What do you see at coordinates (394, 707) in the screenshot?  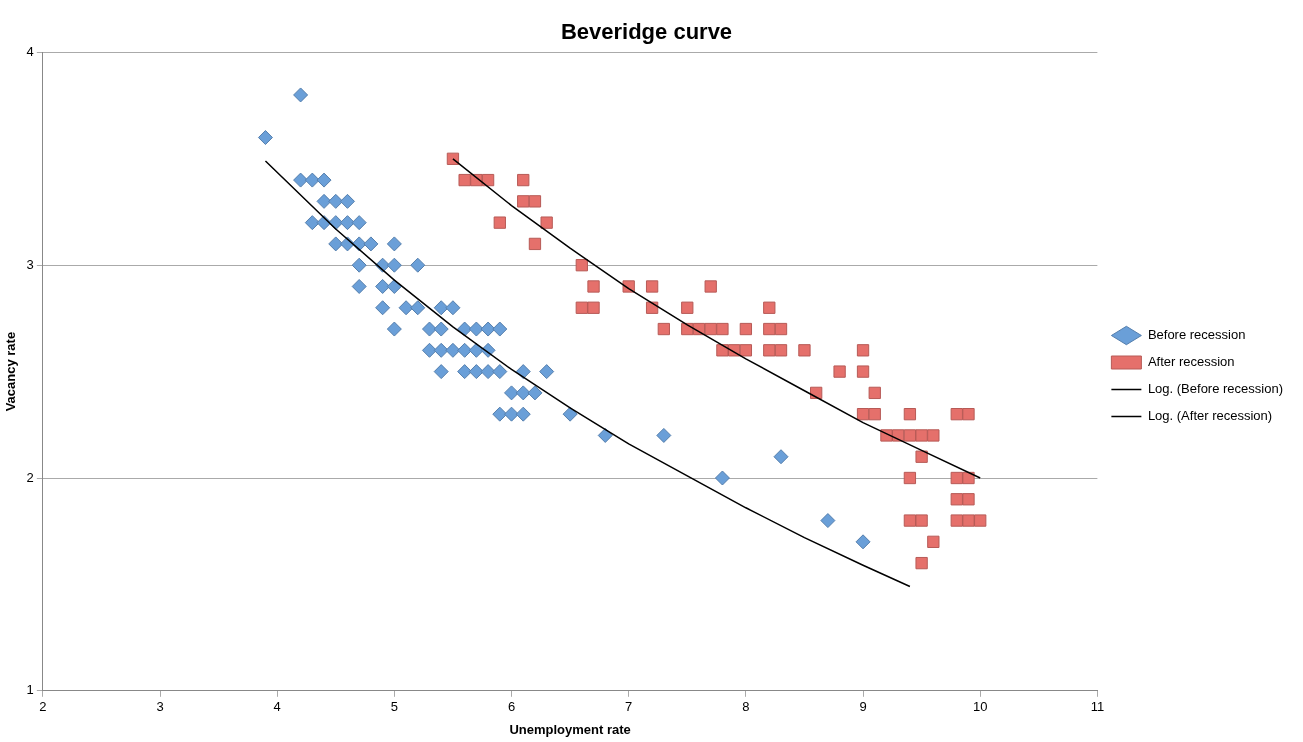 I see `x-tick-label: 5` at bounding box center [394, 707].